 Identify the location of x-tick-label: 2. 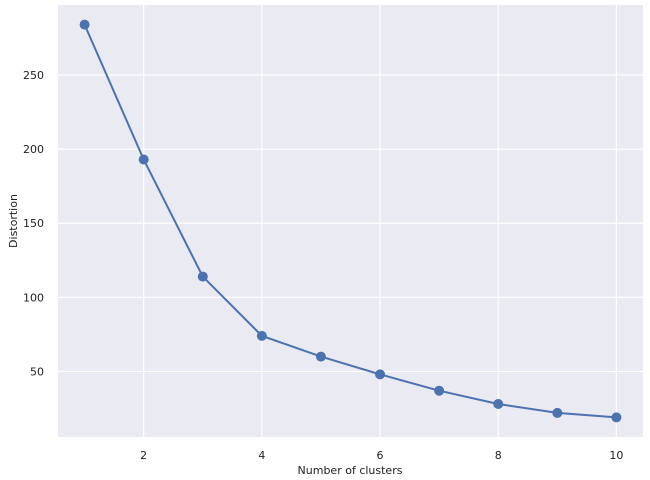
(143, 455).